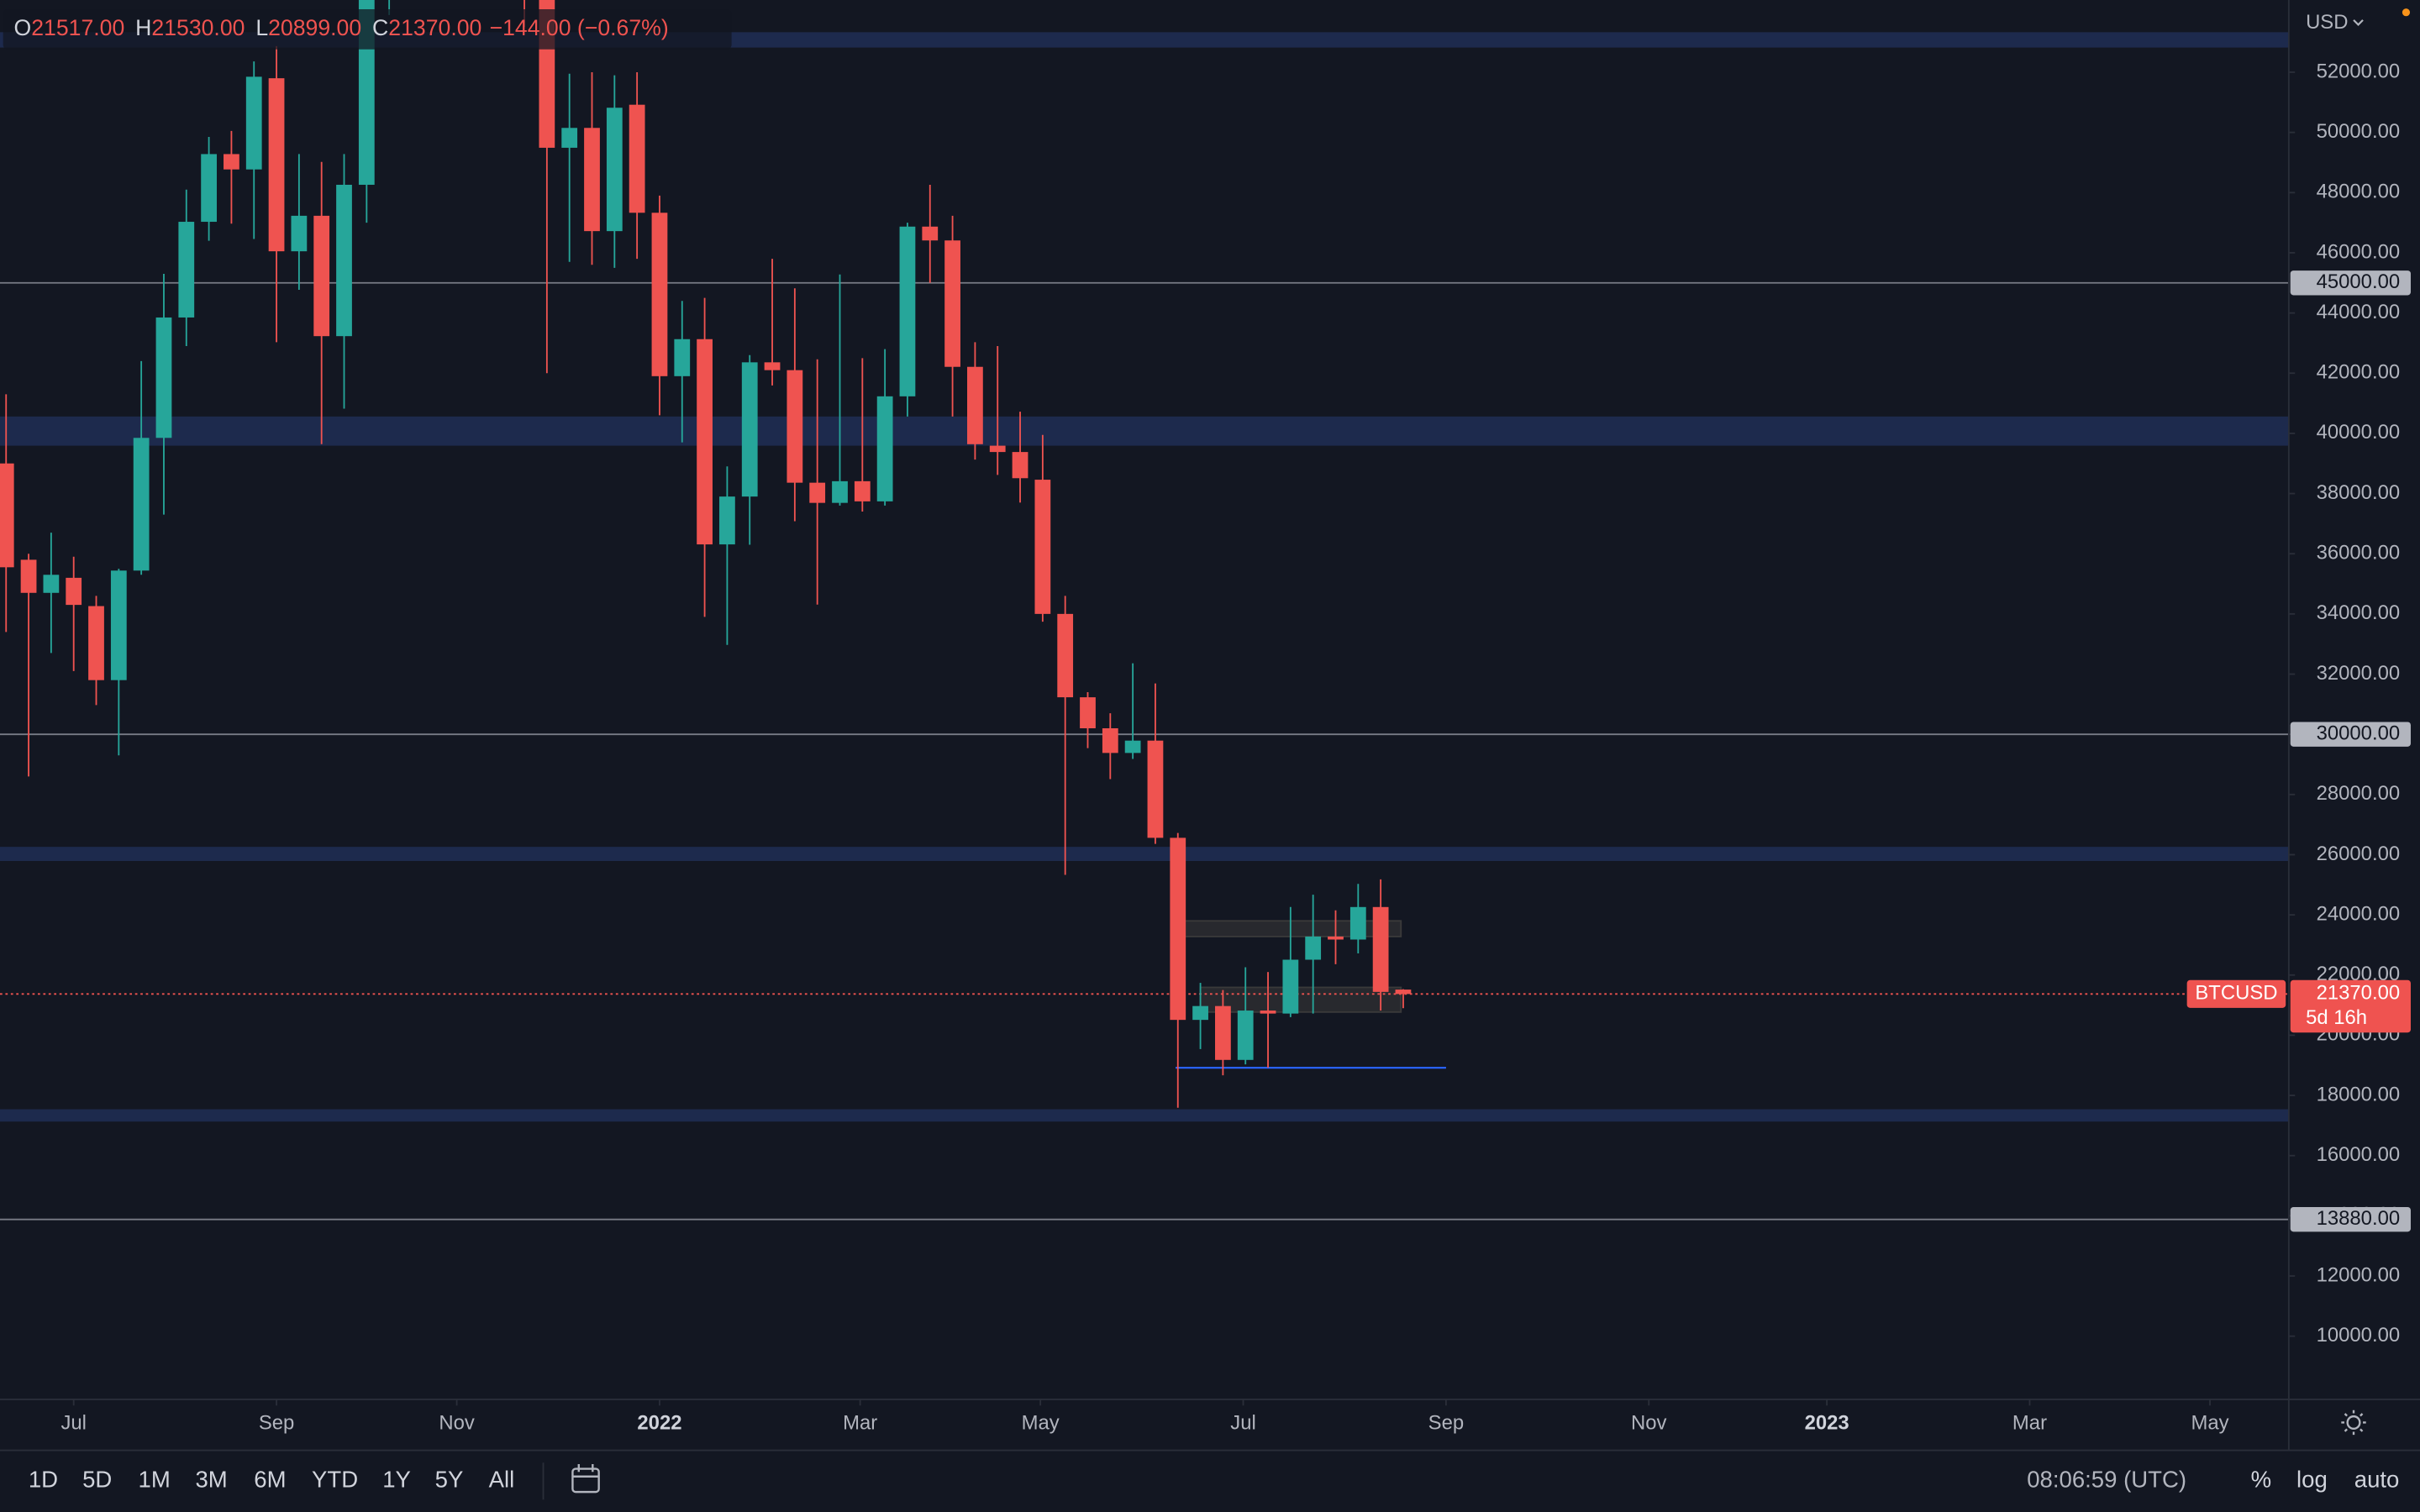 The width and height of the screenshot is (2420, 1512). Describe the element at coordinates (2359, 432) in the screenshot. I see `y-tick-label: 40000.00` at that location.